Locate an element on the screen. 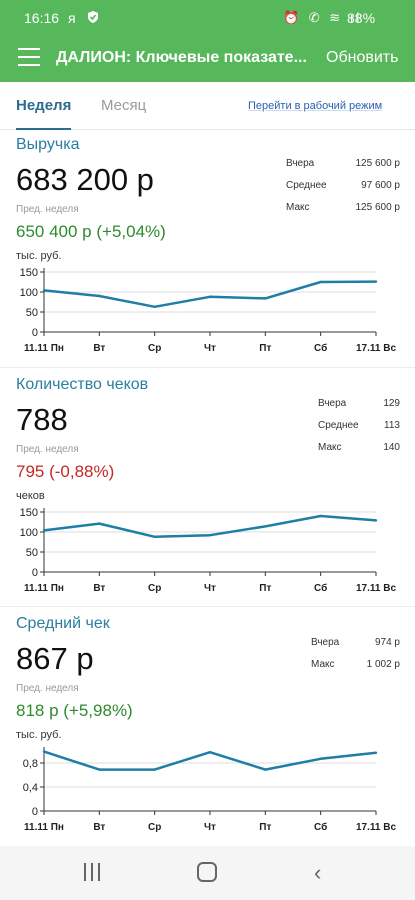  avg-check-stats: Вчера 974 р Макс 1 002 р is located at coordinates (355, 659).